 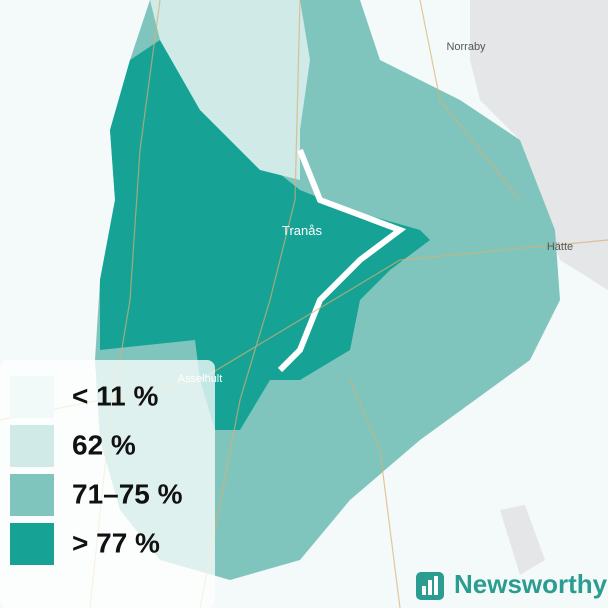 What do you see at coordinates (531, 584) in the screenshot?
I see `brand-name: Newsworthy` at bounding box center [531, 584].